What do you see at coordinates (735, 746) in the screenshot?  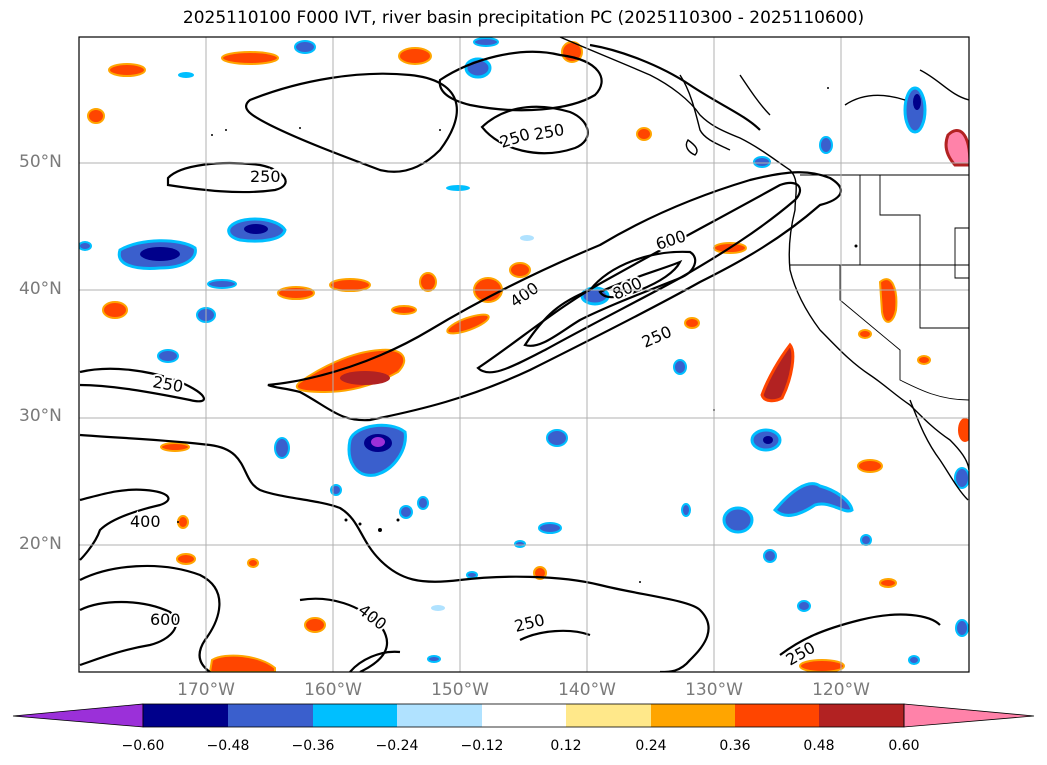 I see `colorbar-tick: 0.36` at bounding box center [735, 746].